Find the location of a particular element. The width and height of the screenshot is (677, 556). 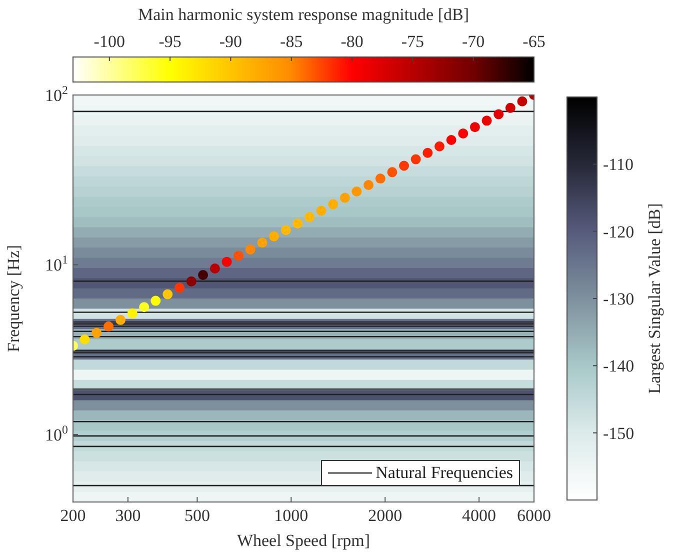

color-bar-label: -120 is located at coordinates (618, 232).